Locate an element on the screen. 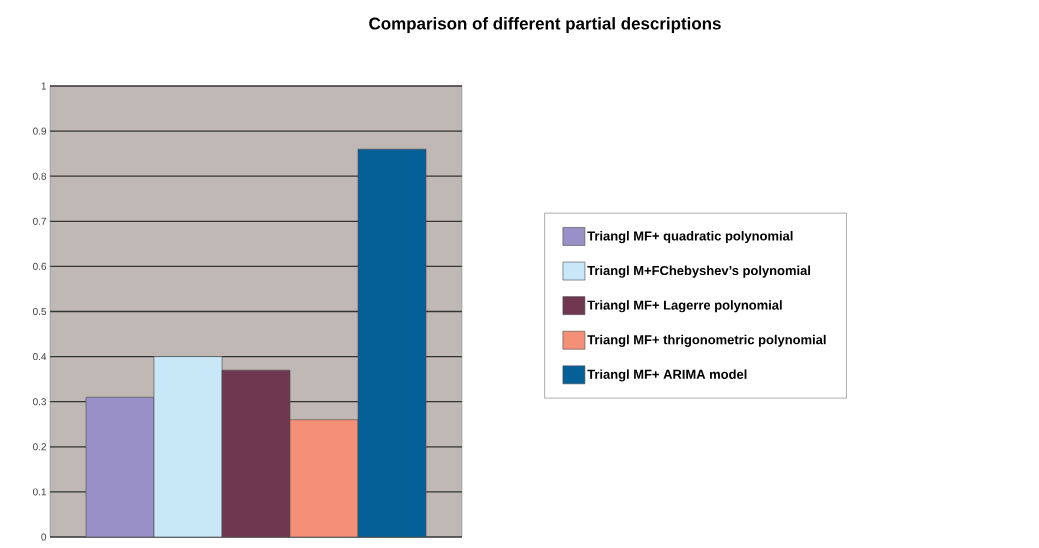  legend-label: Triangl M+FChebyshev’s polynomial is located at coordinates (698, 271).